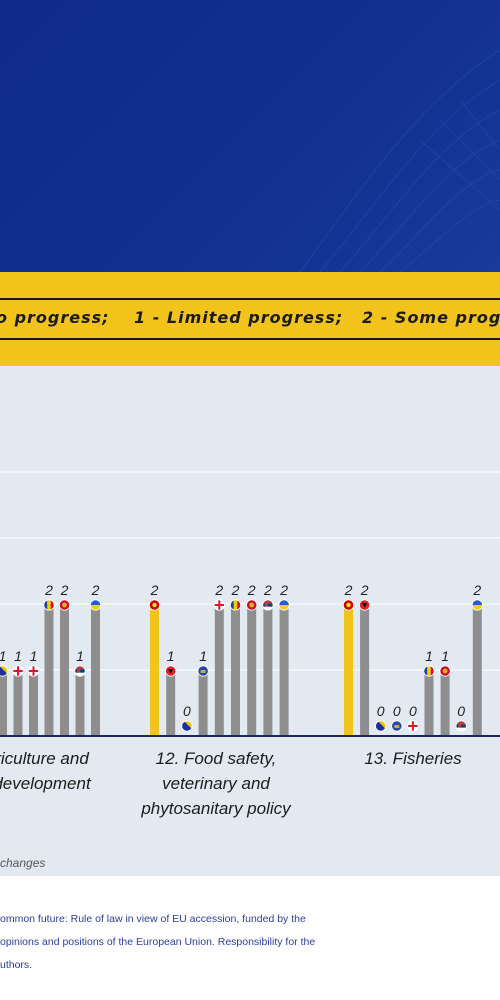 The width and height of the screenshot is (500, 1000). What do you see at coordinates (431, 317) in the screenshot?
I see `legend-item-2: 2 - Some prog` at bounding box center [431, 317].